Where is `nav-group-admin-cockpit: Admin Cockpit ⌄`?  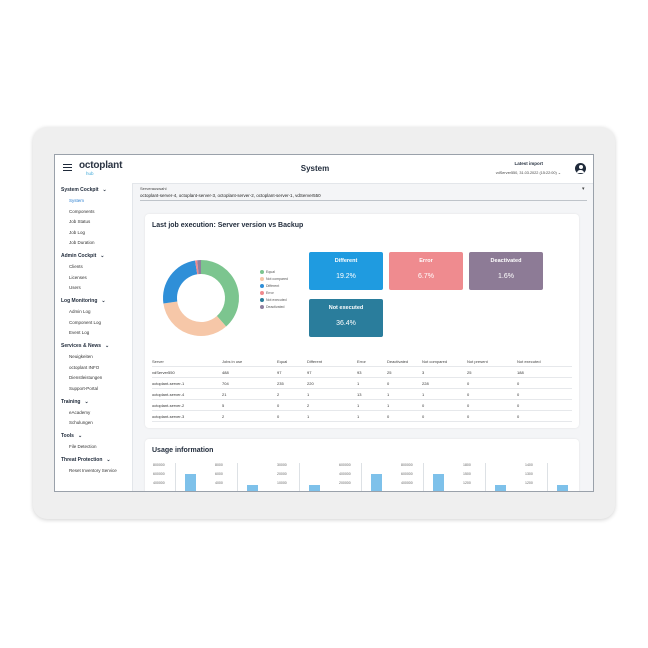
nav-group-admin-cockpit: Admin Cockpit ⌄ is located at coordinates (82, 256).